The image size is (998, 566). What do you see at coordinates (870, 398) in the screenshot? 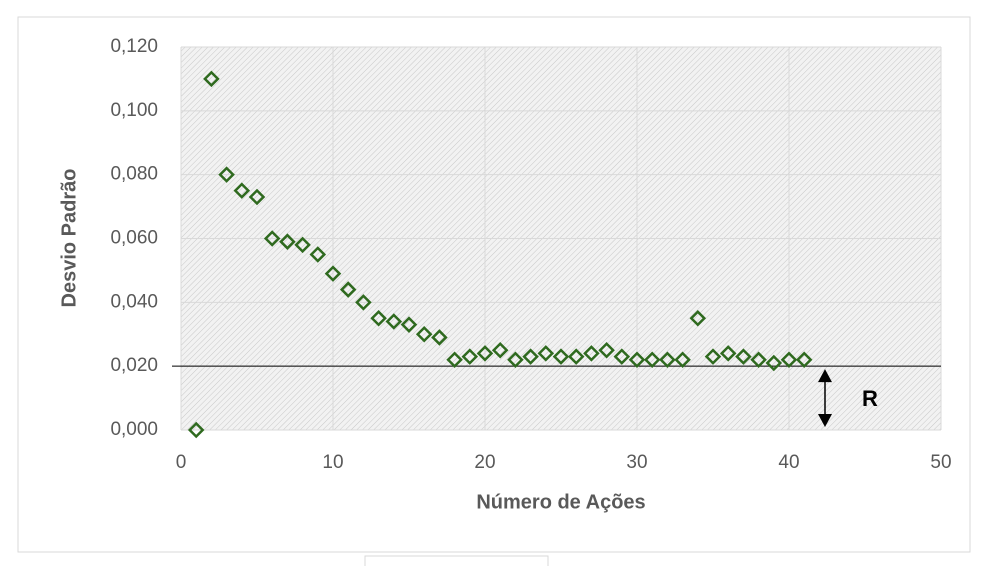
I see `annotation: R` at bounding box center [870, 398].